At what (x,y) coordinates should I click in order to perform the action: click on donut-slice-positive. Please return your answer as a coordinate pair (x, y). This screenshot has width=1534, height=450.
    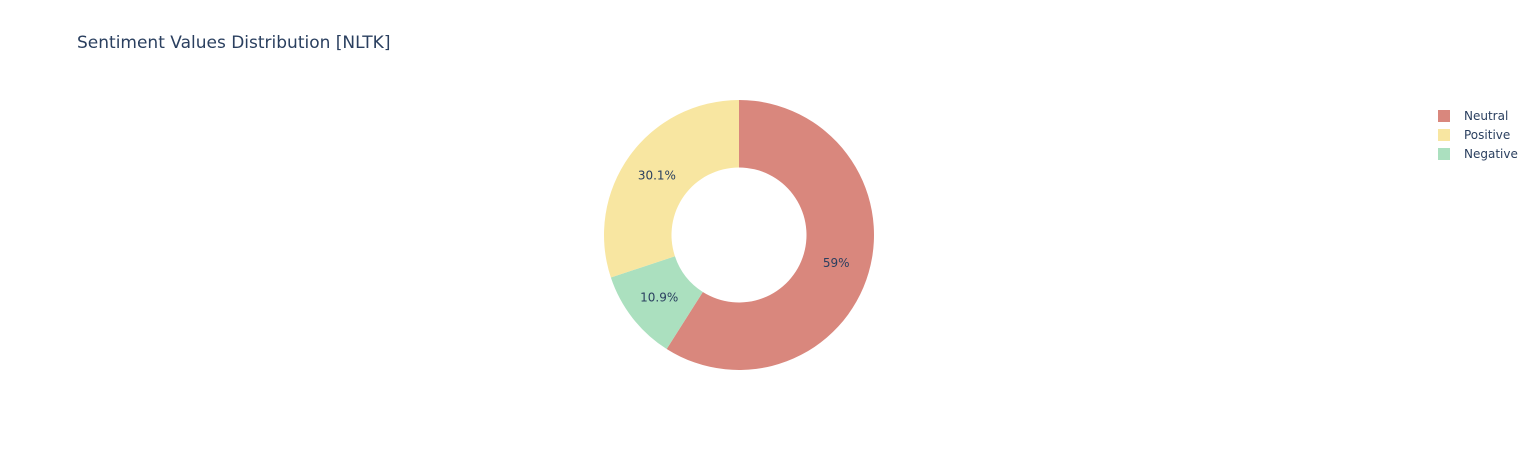
    Looking at the image, I should click on (671, 189).